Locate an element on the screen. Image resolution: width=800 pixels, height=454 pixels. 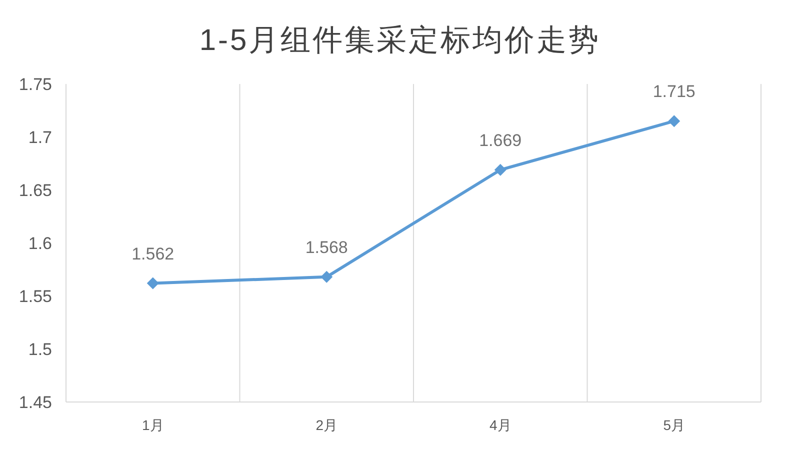
data-label: 1.669 is located at coordinates (500, 140).